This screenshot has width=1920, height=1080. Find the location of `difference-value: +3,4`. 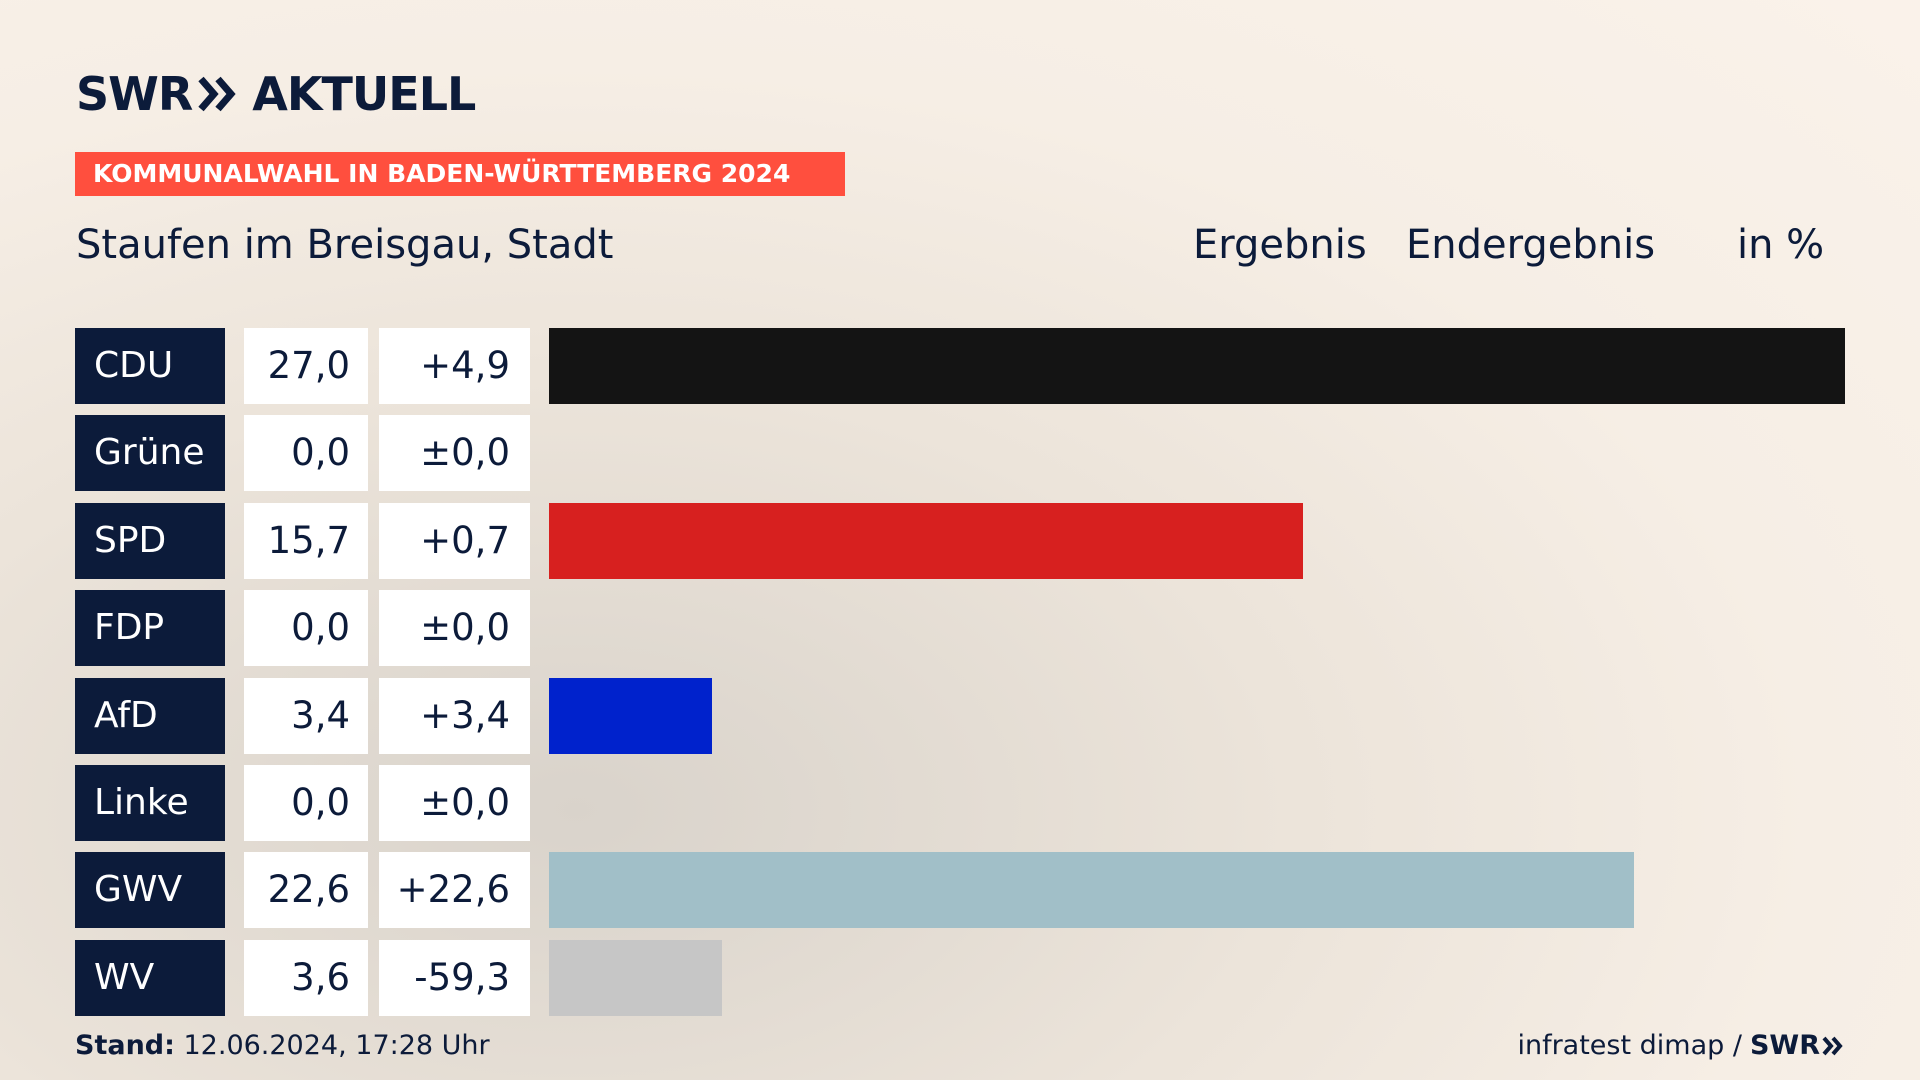

difference-value: +3,4 is located at coordinates (454, 716).